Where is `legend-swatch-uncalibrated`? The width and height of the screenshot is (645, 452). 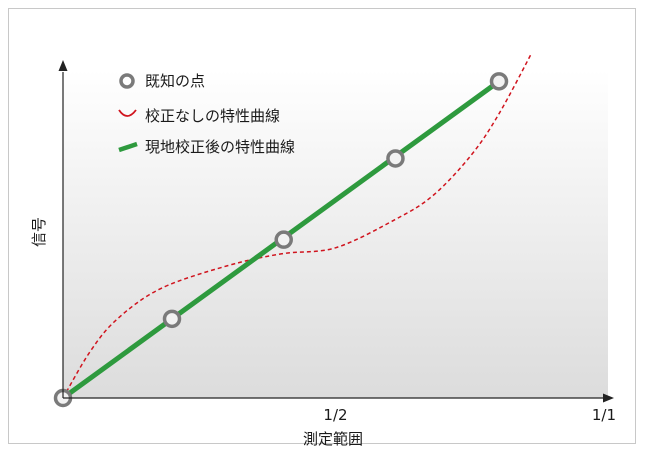 legend-swatch-uncalibrated is located at coordinates (127, 113).